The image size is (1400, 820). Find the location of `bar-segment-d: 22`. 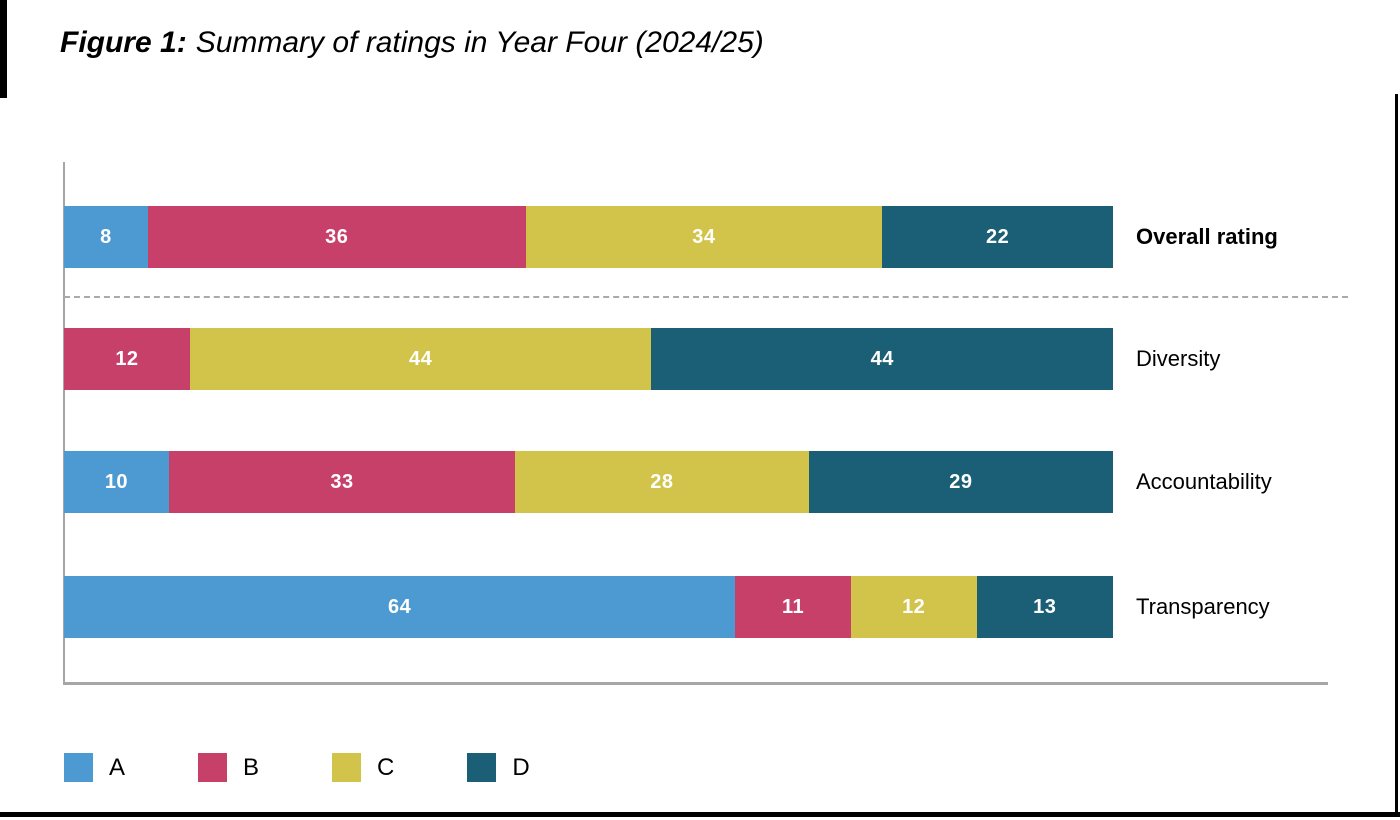

bar-segment-d: 22 is located at coordinates (997, 237).